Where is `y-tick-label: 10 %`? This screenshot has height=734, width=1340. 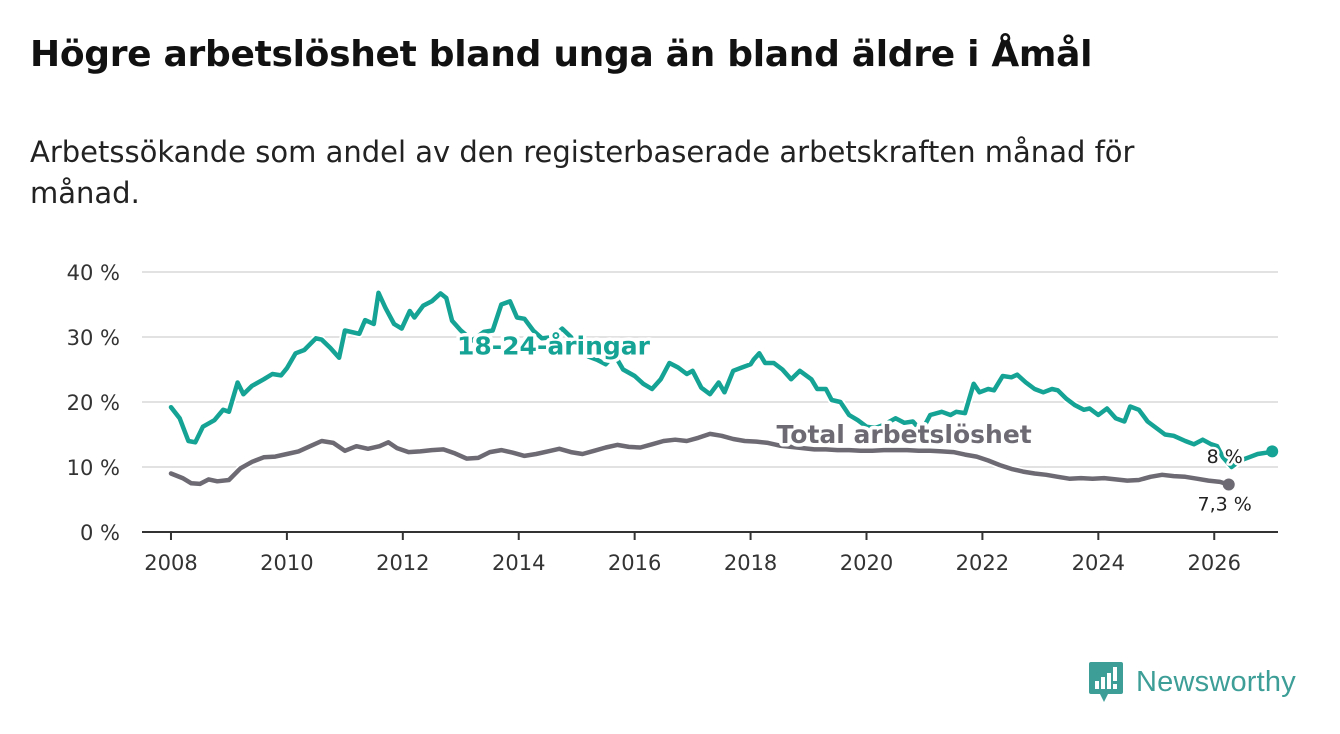
y-tick-label: 10 % is located at coordinates (93, 468).